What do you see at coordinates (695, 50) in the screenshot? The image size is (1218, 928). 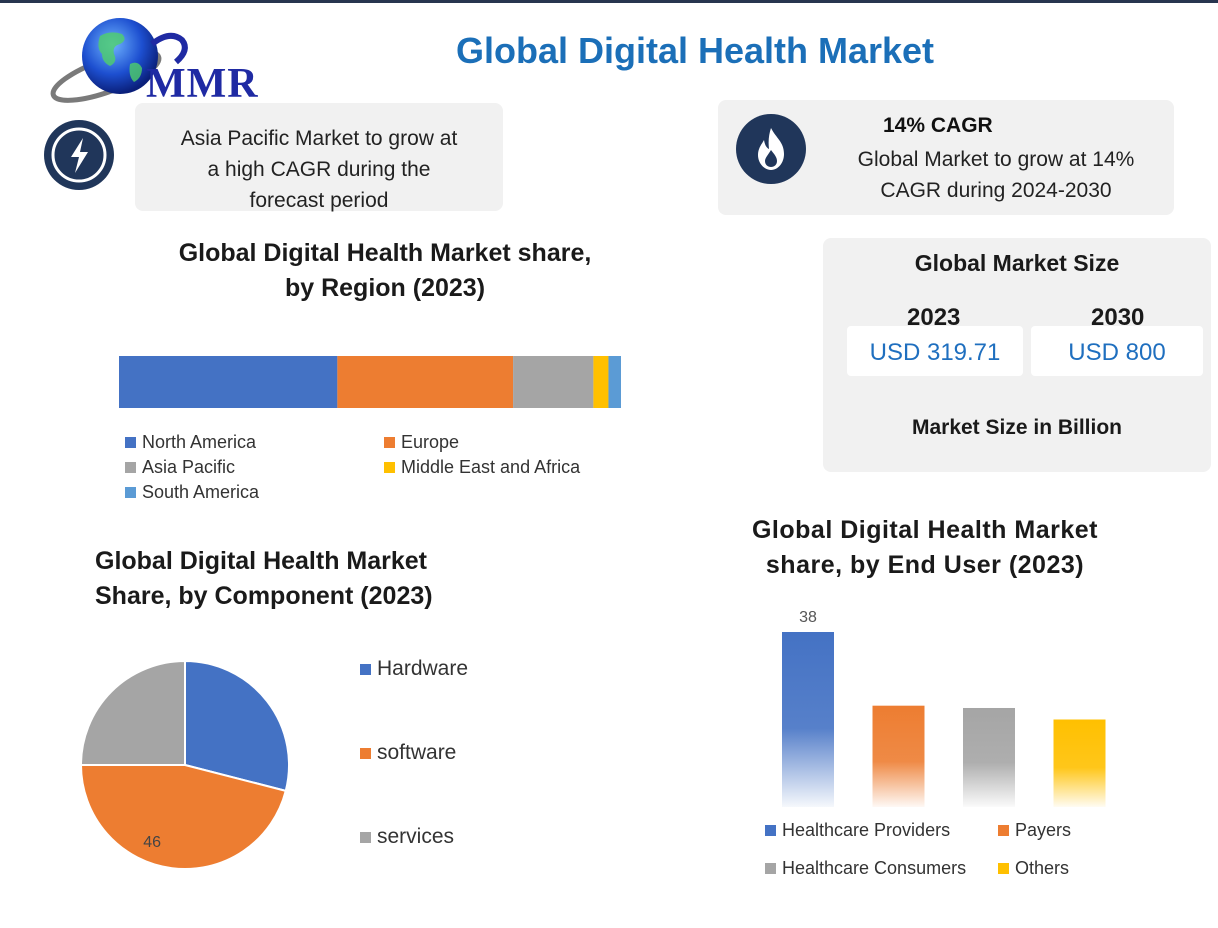 I see `page-title: Global Digital Health Market` at bounding box center [695, 50].